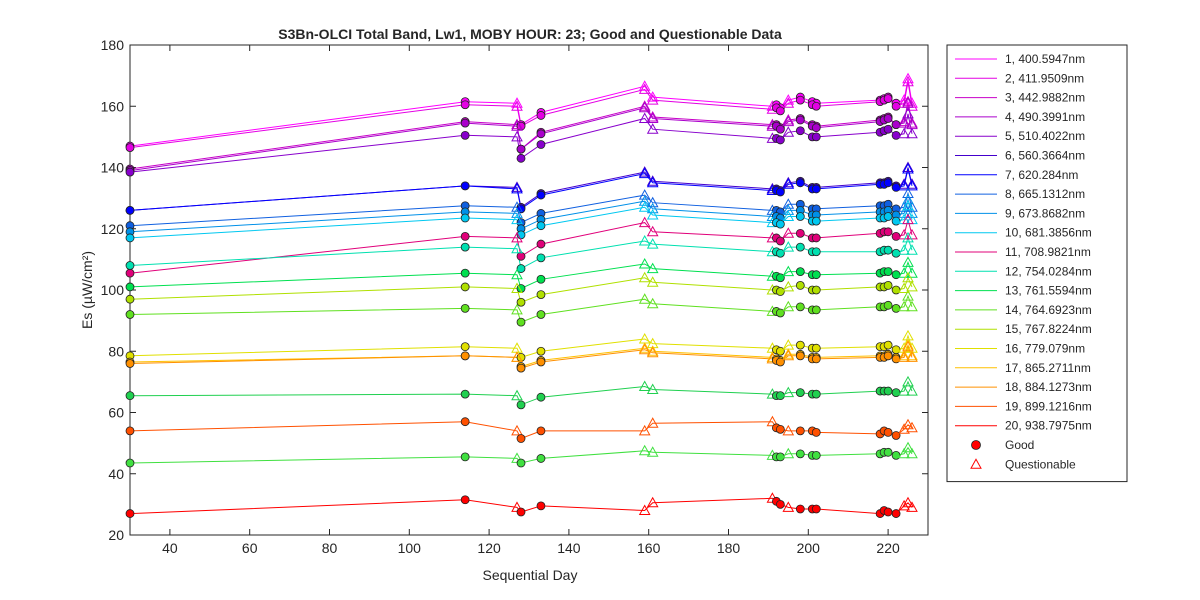  I want to click on legend-label-20: 20, 938.7975nm, so click(1048, 426).